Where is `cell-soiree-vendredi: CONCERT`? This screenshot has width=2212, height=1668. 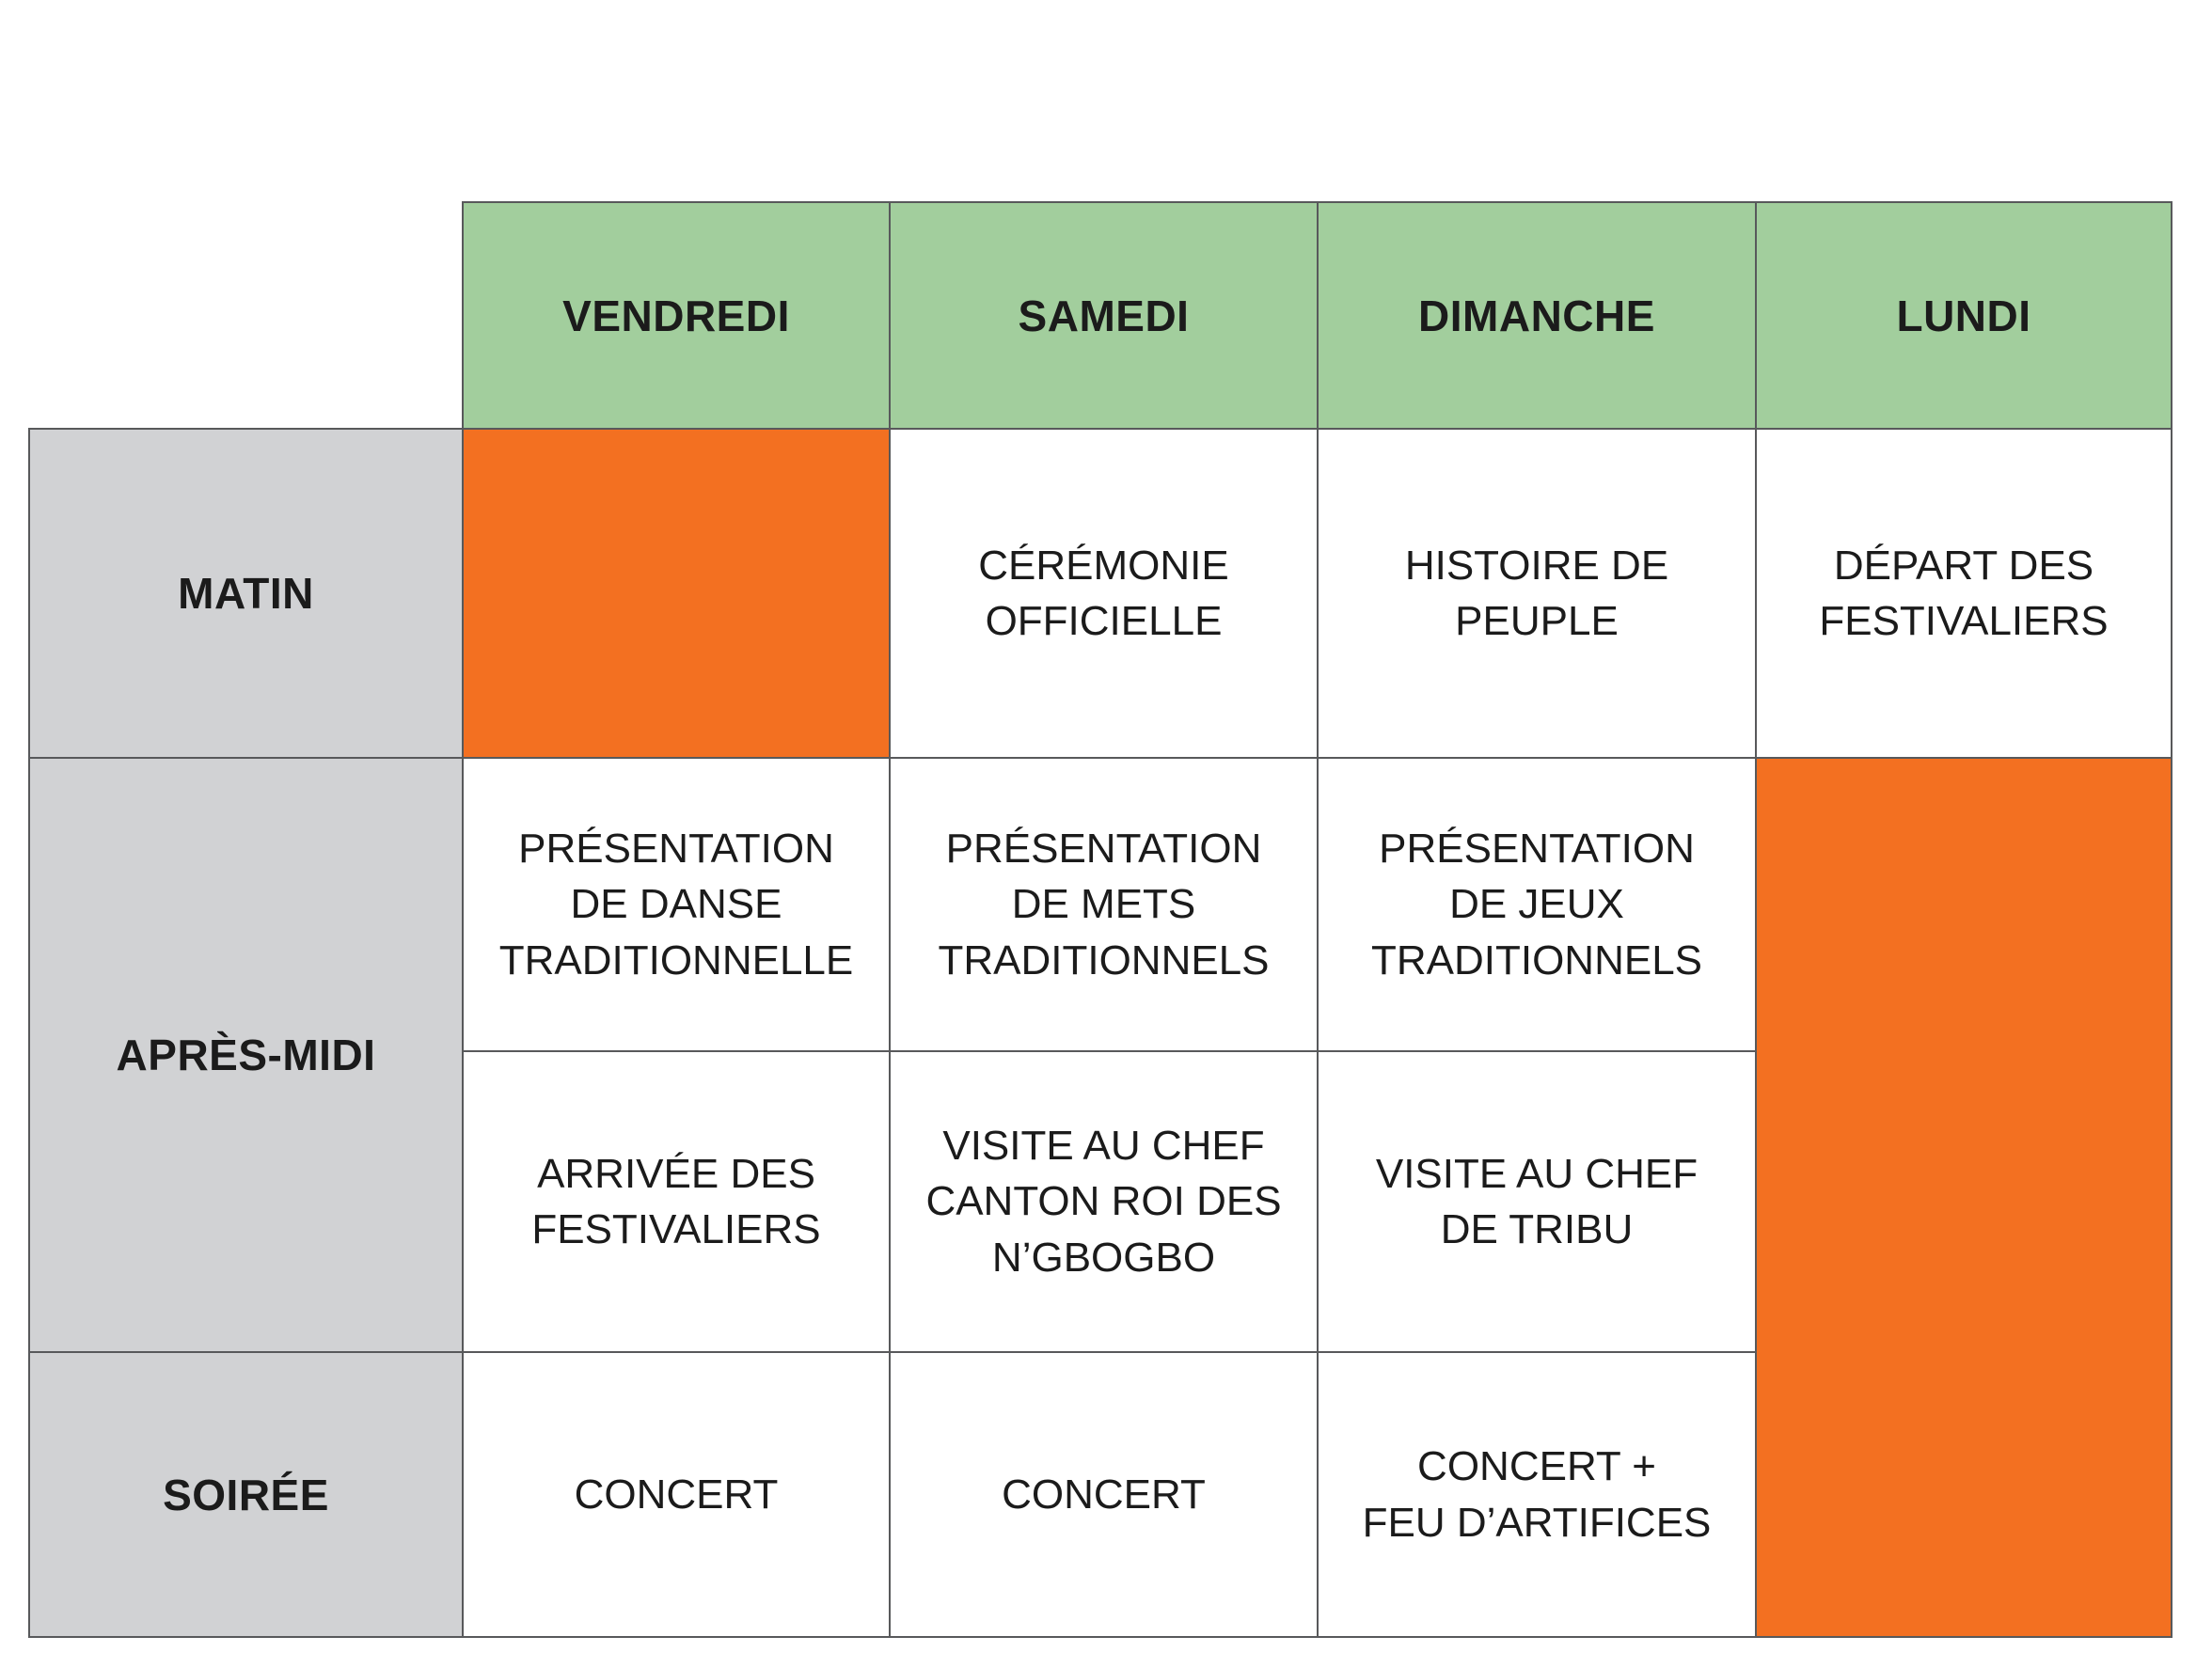
cell-soiree-vendredi: CONCERT is located at coordinates (676, 1494).